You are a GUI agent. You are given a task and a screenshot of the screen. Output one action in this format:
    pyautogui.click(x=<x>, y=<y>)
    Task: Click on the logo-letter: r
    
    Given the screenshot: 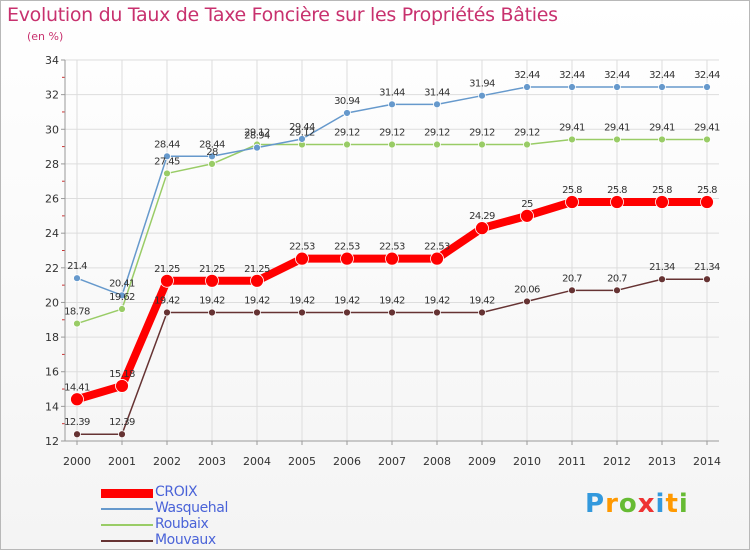 What is the action you would take?
    pyautogui.click(x=612, y=504)
    